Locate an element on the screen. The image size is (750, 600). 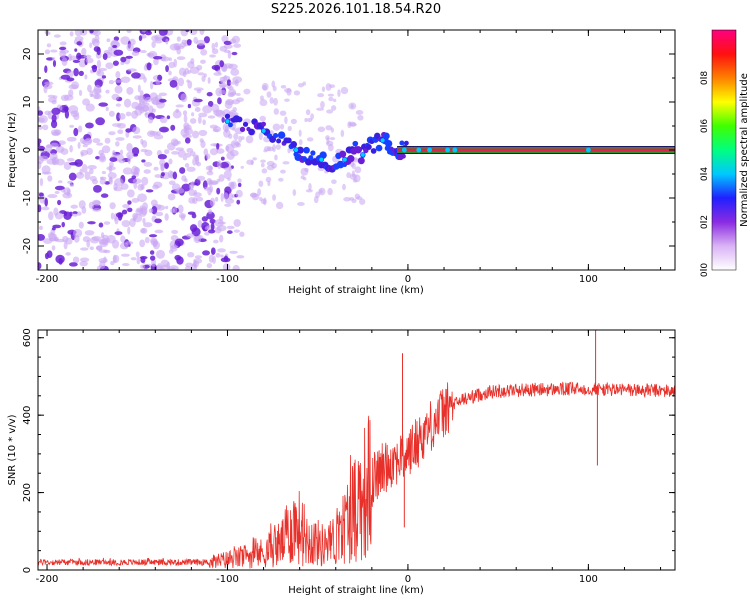
colorbar-gradient is located at coordinates (724, 150).